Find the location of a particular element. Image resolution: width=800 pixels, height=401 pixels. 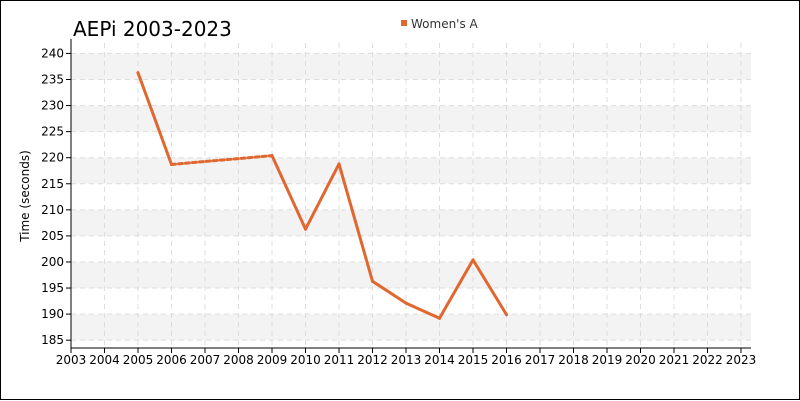

y-tick-label: 200 is located at coordinates (52, 262).